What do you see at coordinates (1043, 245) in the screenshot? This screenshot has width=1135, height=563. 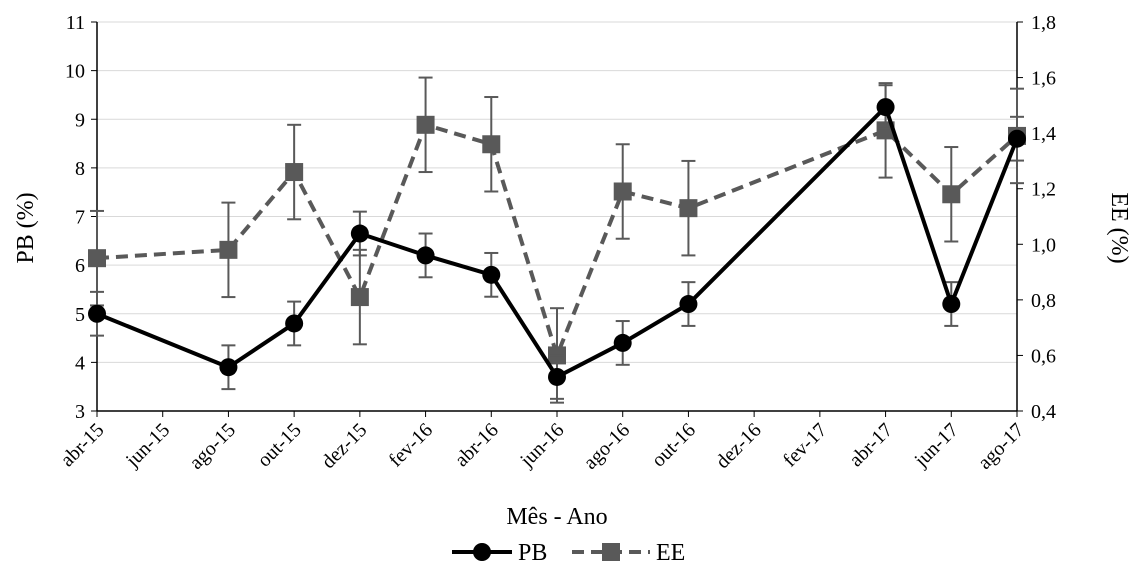 I see `y-right-tick-label: 1,0` at bounding box center [1043, 245].